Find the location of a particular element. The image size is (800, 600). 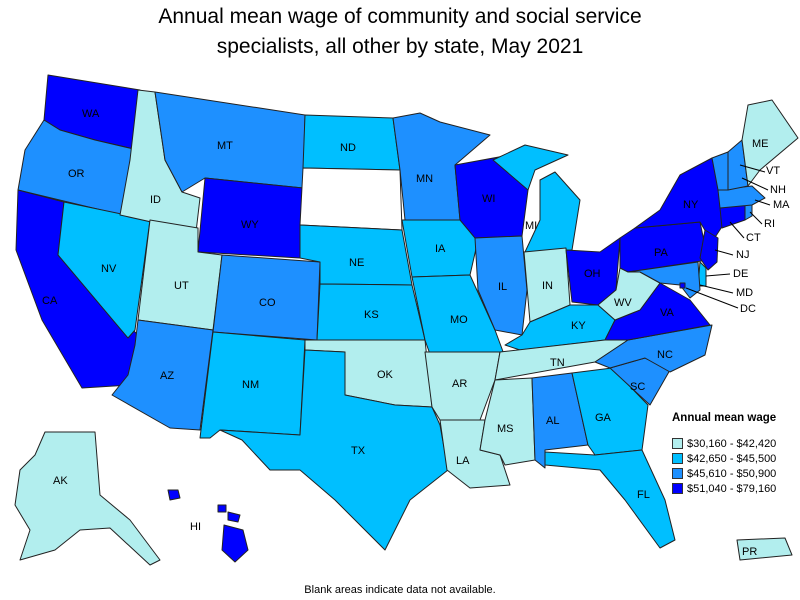

legend-item-1: $30,160 - $42,420 is located at coordinates (735, 443).